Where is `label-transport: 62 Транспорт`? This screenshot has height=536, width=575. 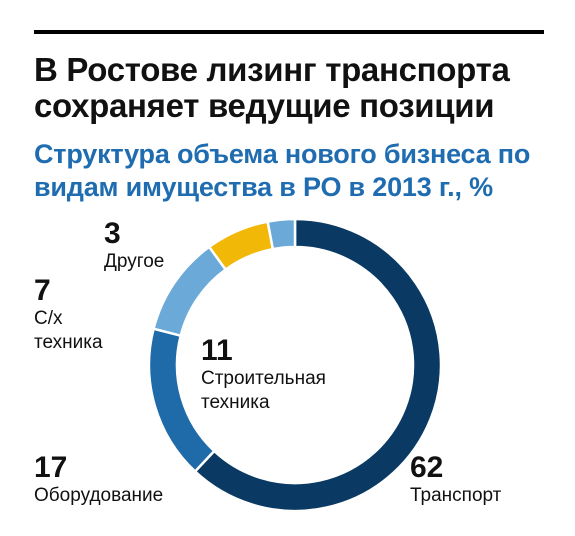
label-transport: 62 Транспорт is located at coordinates (455, 480).